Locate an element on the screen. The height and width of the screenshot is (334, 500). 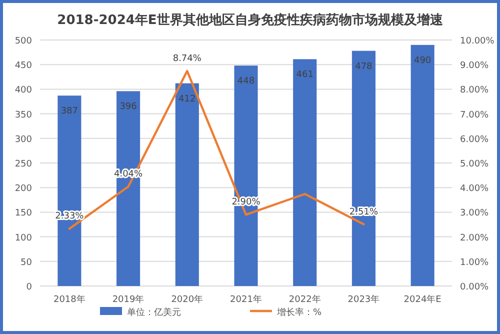
x-tick-label: 2021年 is located at coordinates (246, 299).